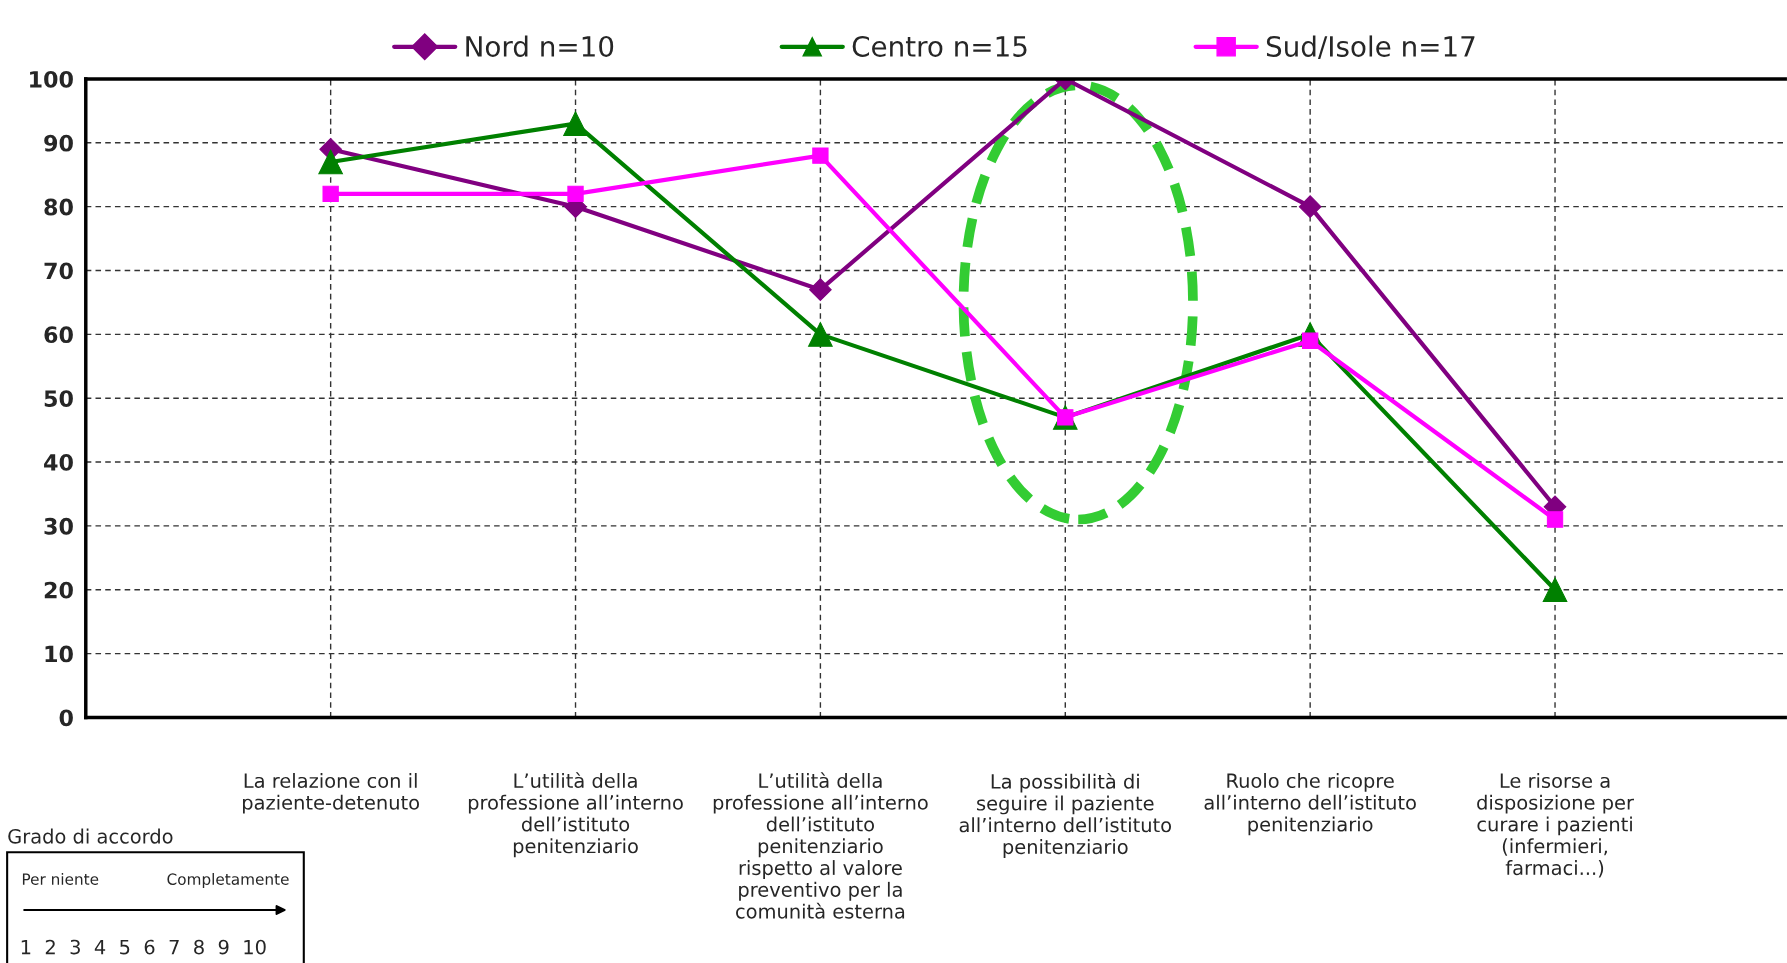 The width and height of the screenshot is (1787, 963). Describe the element at coordinates (1555, 825) in the screenshot. I see `x-tick-label: Le risorse a disposizione per curare i pazienti (infermieri, farmaci...)` at that location.